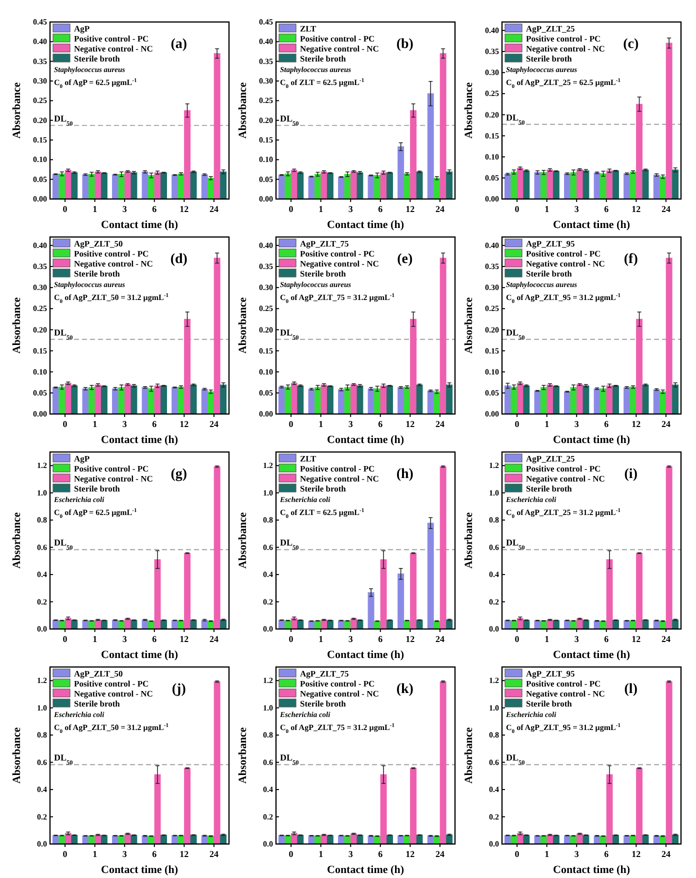  Describe the element at coordinates (40, 393) in the screenshot. I see `y-tick-label: 0.05` at that location.